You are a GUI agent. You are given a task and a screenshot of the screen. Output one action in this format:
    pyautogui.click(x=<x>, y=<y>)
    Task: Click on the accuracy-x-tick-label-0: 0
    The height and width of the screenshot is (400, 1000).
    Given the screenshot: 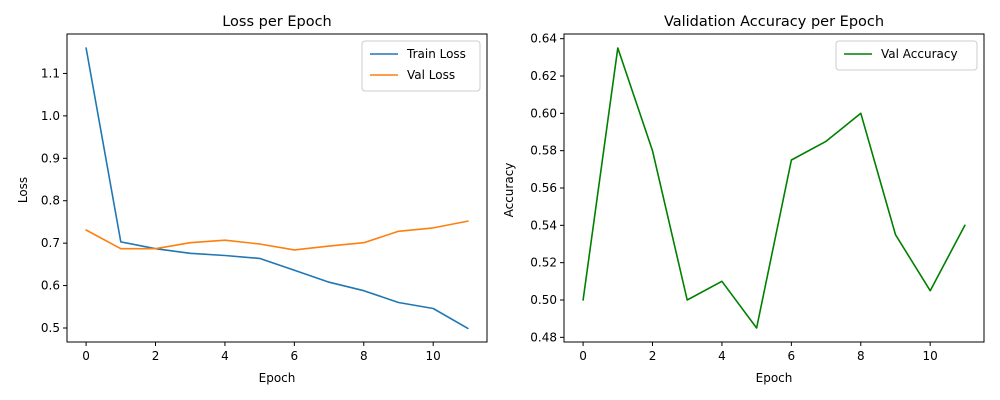 What is the action you would take?
    pyautogui.click(x=583, y=356)
    